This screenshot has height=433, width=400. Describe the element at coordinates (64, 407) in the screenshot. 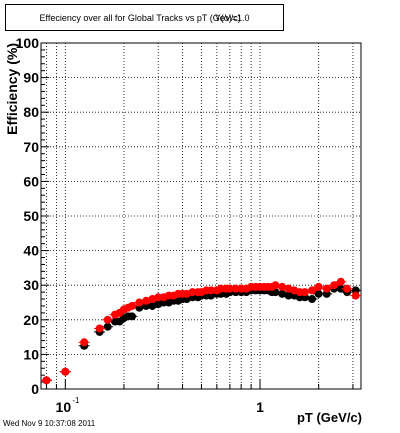

I see `x-tick-label: 10` at that location.